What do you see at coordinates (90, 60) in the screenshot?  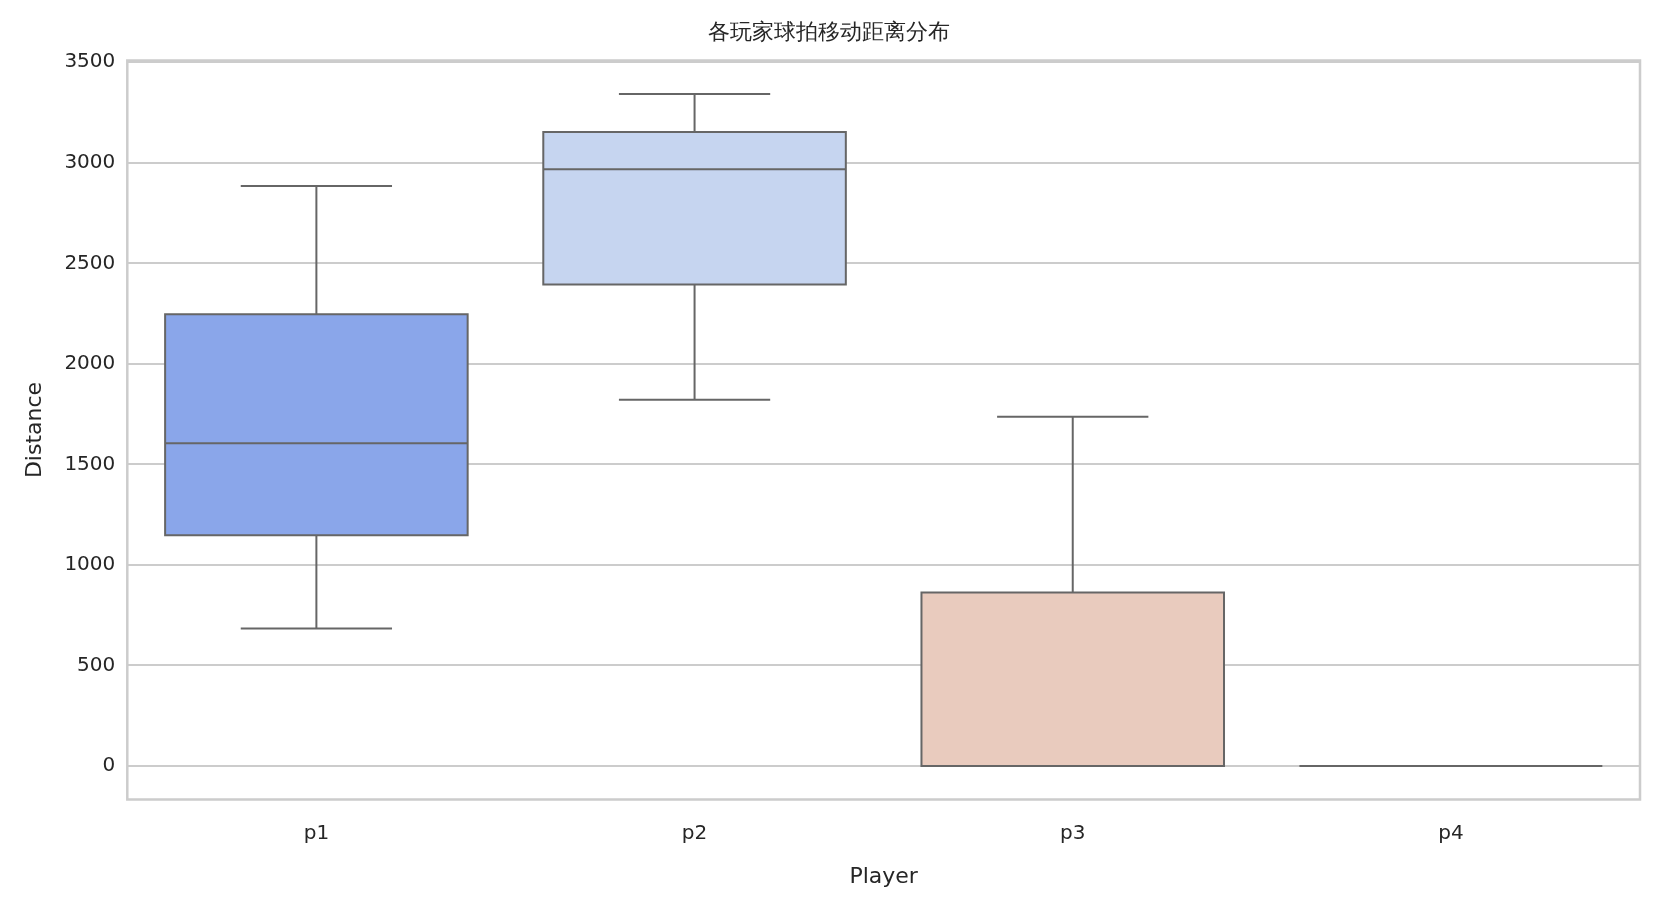 I see `y-tick-label: 3500` at bounding box center [90, 60].